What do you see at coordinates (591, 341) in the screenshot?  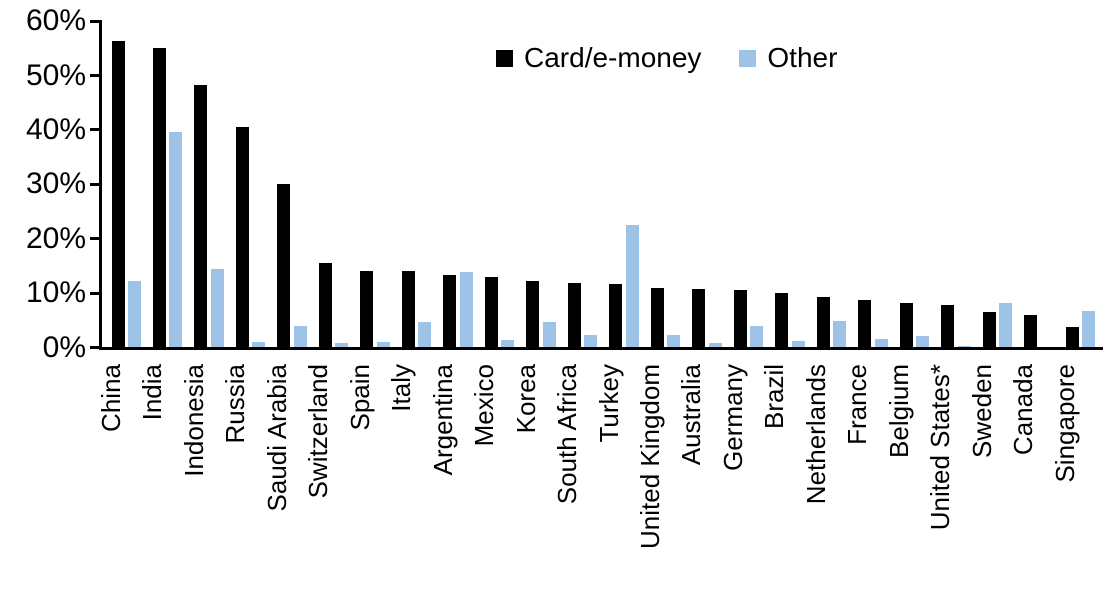 I see `bar-other-south-africa` at bounding box center [591, 341].